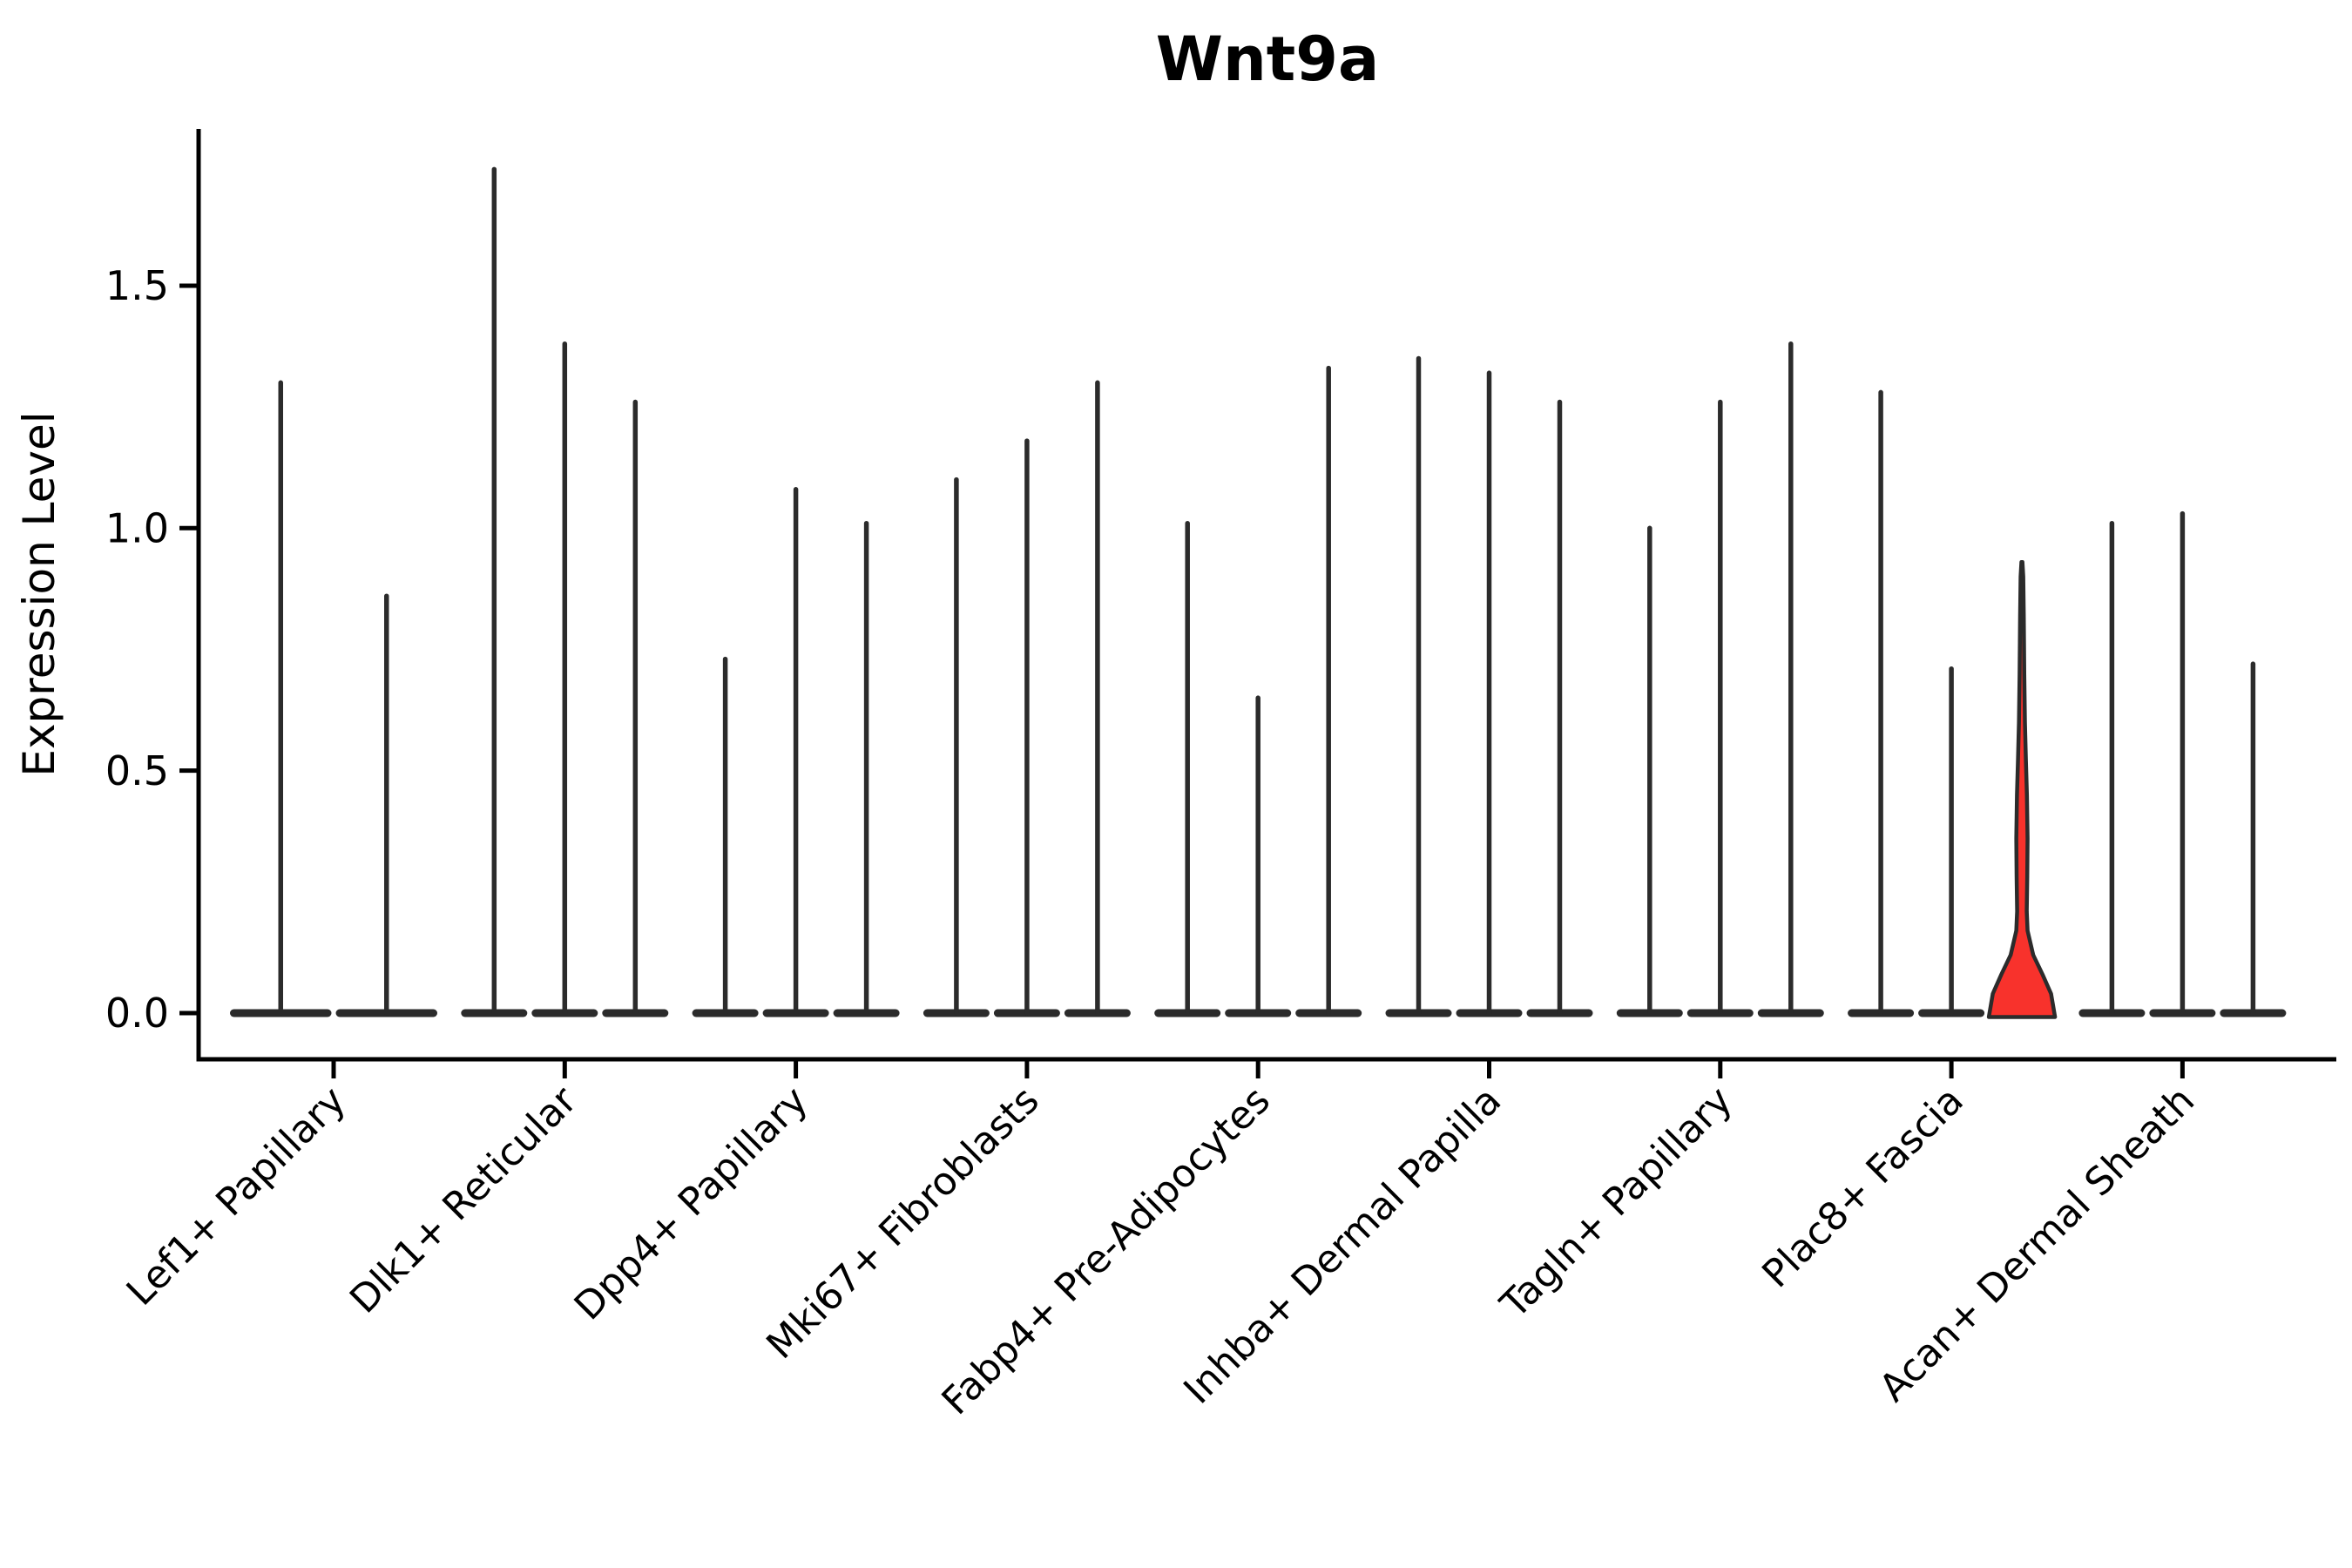 This screenshot has height=1568, width=2352. What do you see at coordinates (39, 593) in the screenshot?
I see `y-axis-label: Expression Level` at bounding box center [39, 593].